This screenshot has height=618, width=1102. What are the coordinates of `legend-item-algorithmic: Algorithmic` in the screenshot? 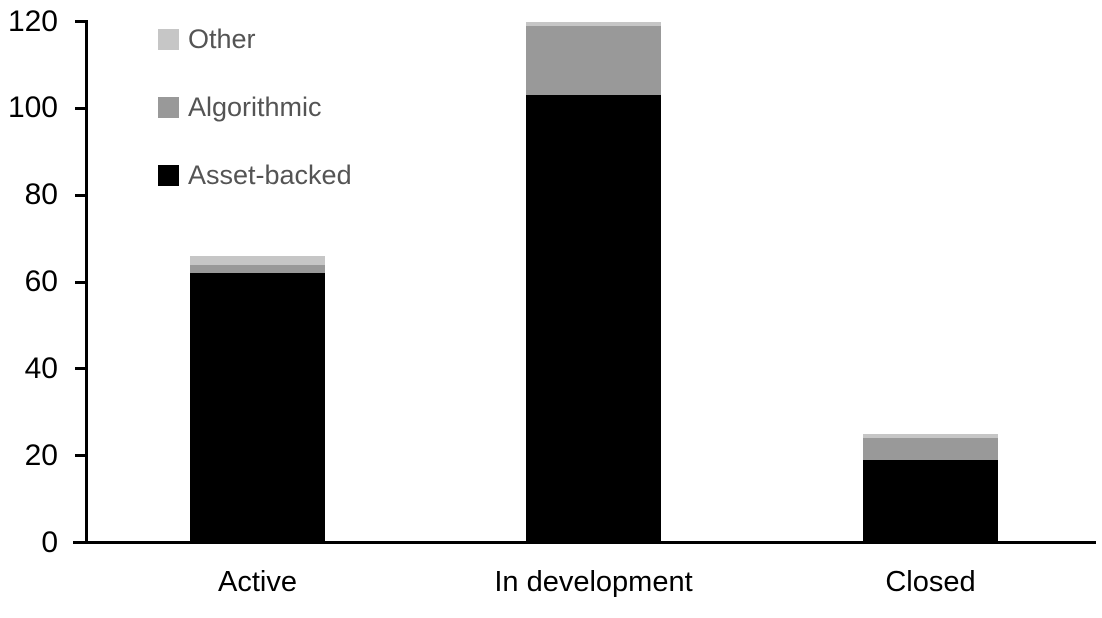 It's located at (240, 107).